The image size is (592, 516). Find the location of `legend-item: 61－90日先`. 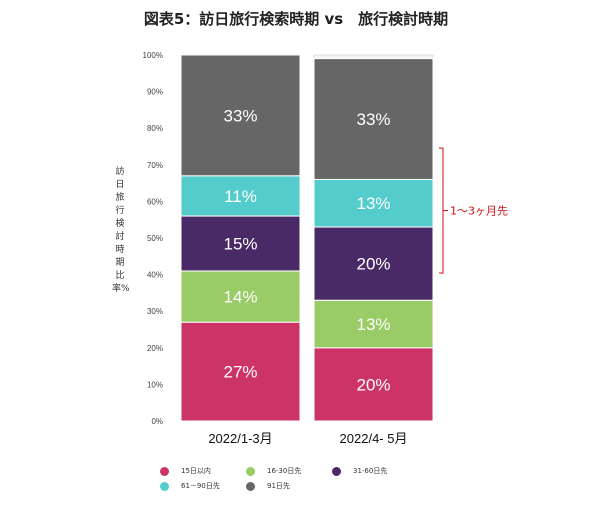

legend-item: 61－90日先 is located at coordinates (190, 486).